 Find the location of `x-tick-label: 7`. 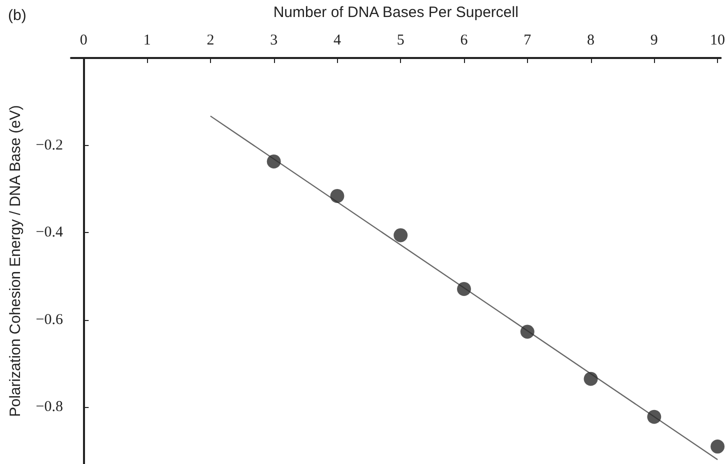

x-tick-label: 7 is located at coordinates (528, 40).